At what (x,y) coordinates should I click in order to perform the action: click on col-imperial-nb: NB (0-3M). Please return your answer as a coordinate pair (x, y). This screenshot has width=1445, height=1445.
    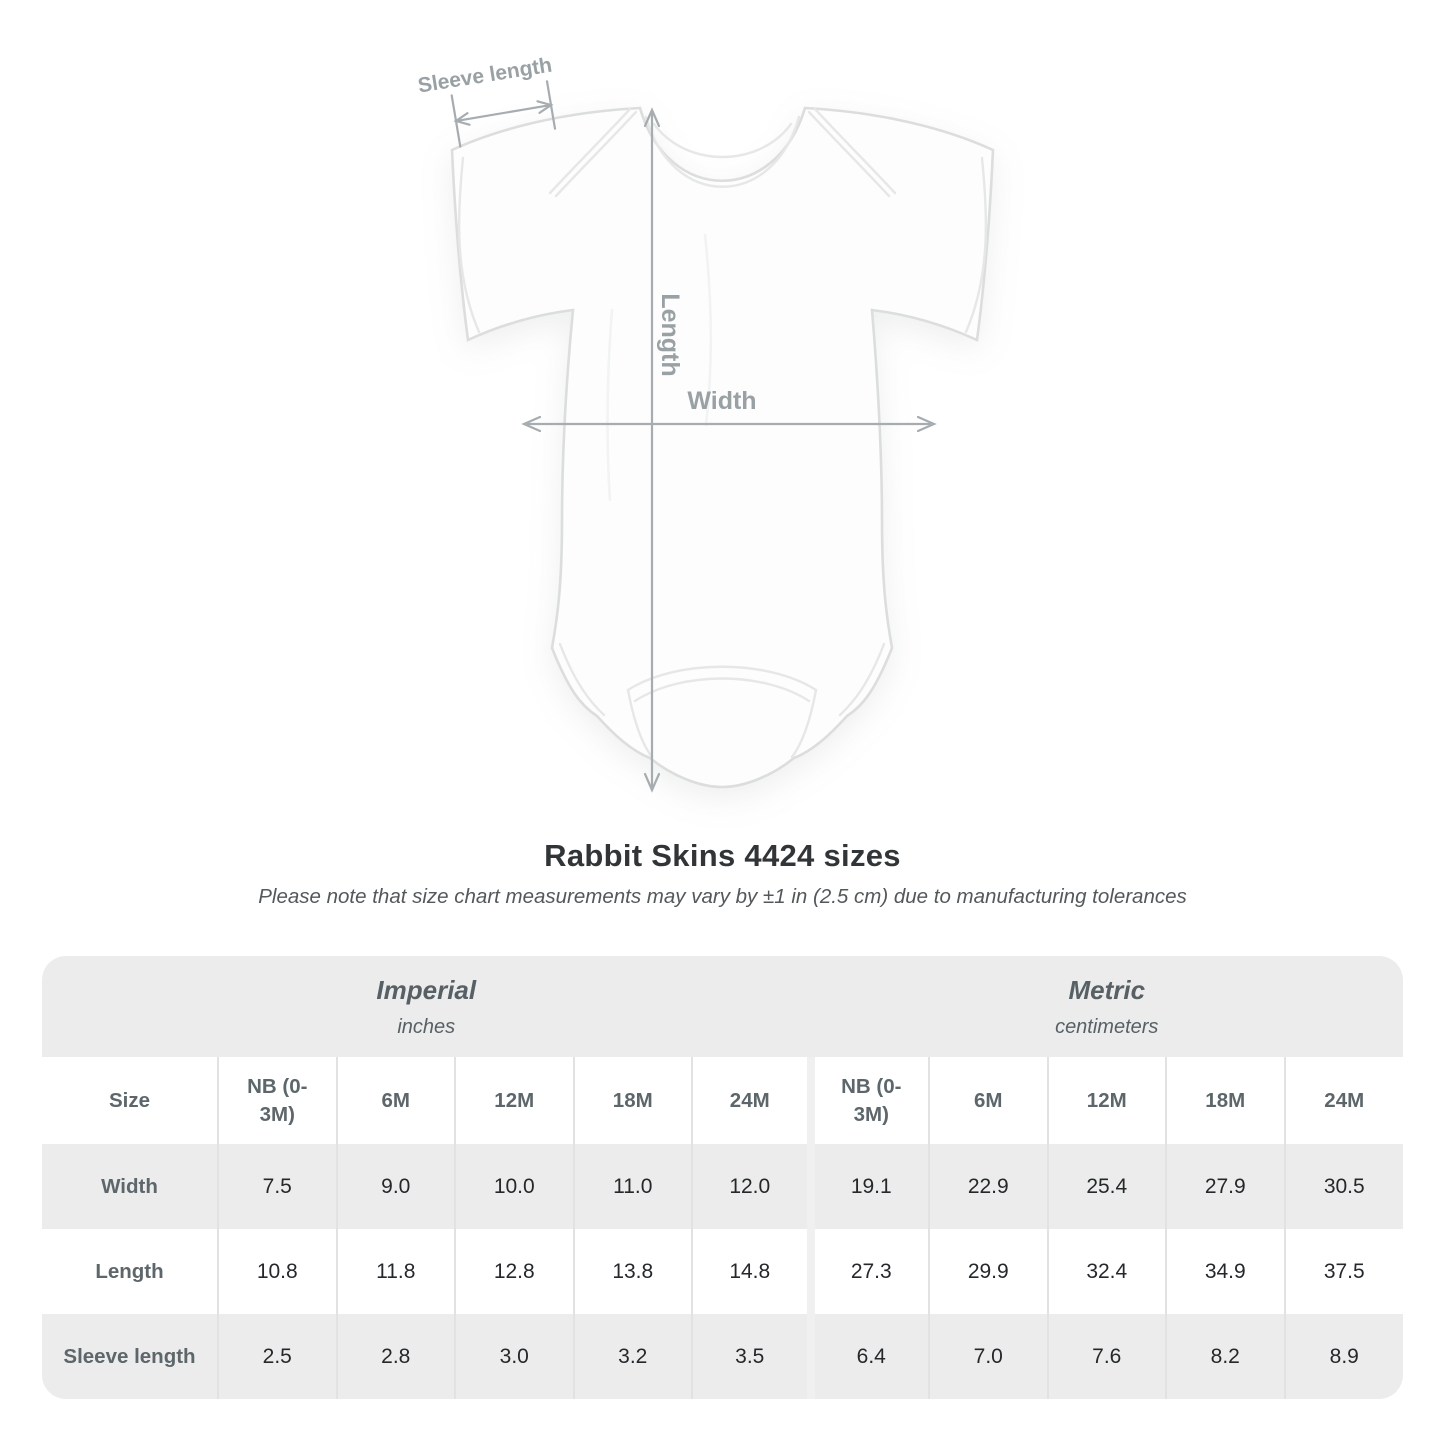
    Looking at the image, I should click on (277, 1100).